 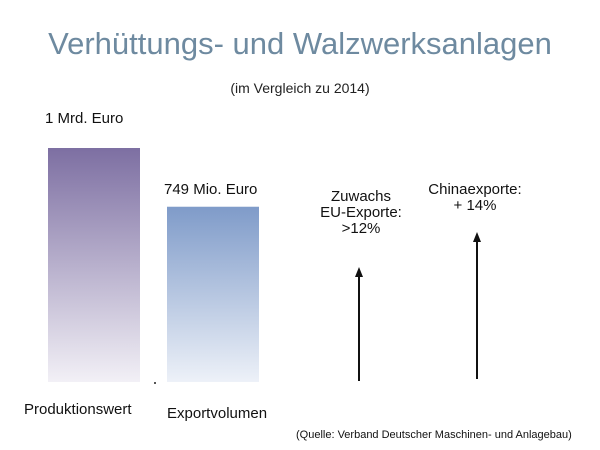 What do you see at coordinates (361, 228) in the screenshot?
I see `annotation-eu-line-3: >12%` at bounding box center [361, 228].